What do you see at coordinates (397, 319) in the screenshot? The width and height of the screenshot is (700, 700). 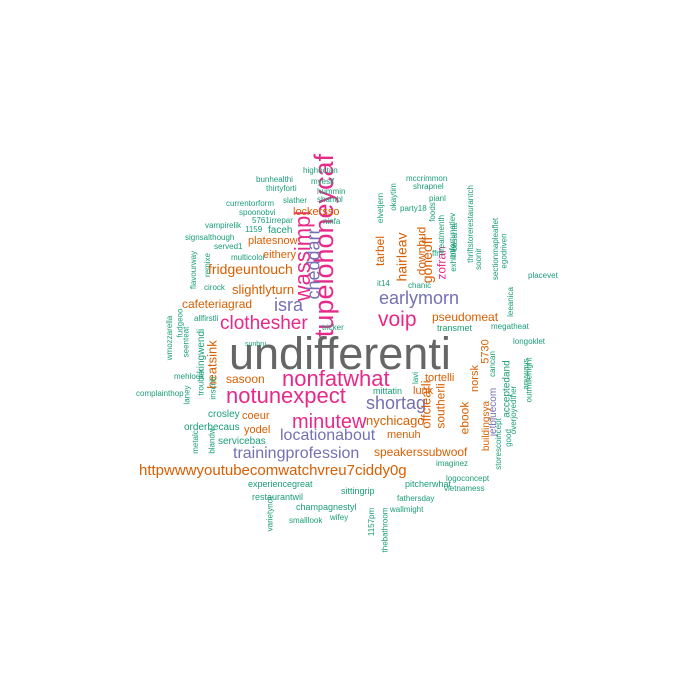 I see `word: voip` at bounding box center [397, 319].